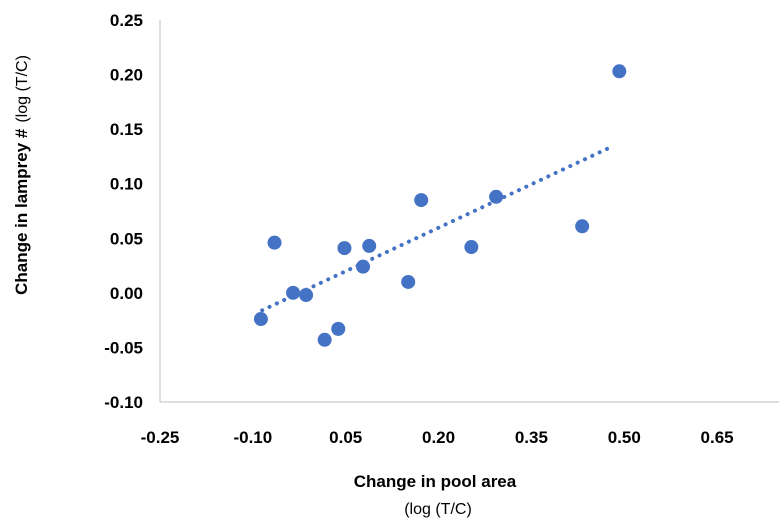 Image resolution: width=780 pixels, height=522 pixels. Describe the element at coordinates (437, 228) in the screenshot. I see `trendline` at that location.